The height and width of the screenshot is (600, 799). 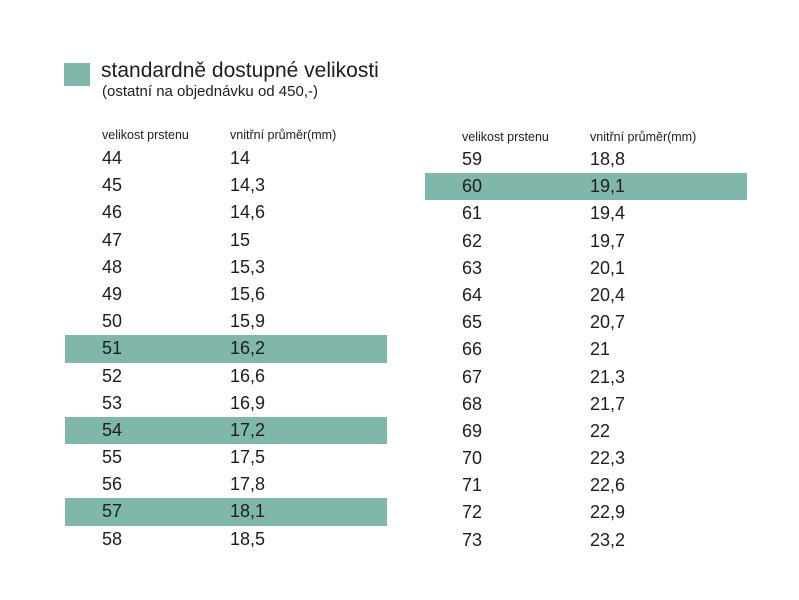 What do you see at coordinates (112, 212) in the screenshot?
I see `ring-size-cell: 46` at bounding box center [112, 212].